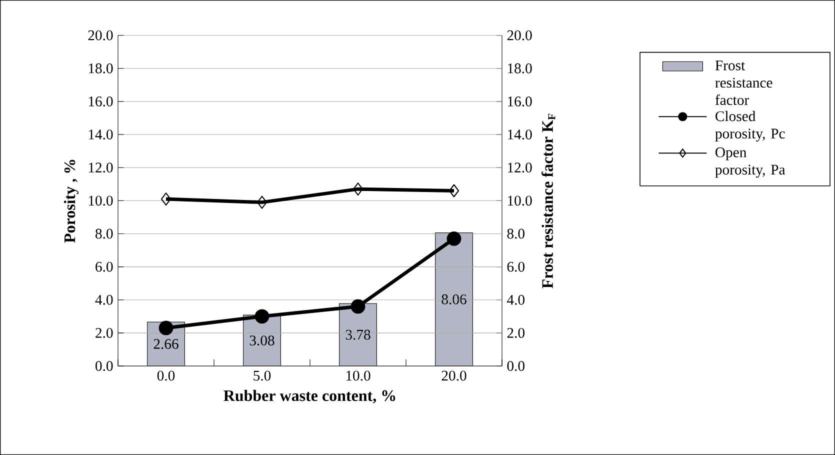  Describe the element at coordinates (166, 344) in the screenshot. I see `data-label: 2.66` at that location.